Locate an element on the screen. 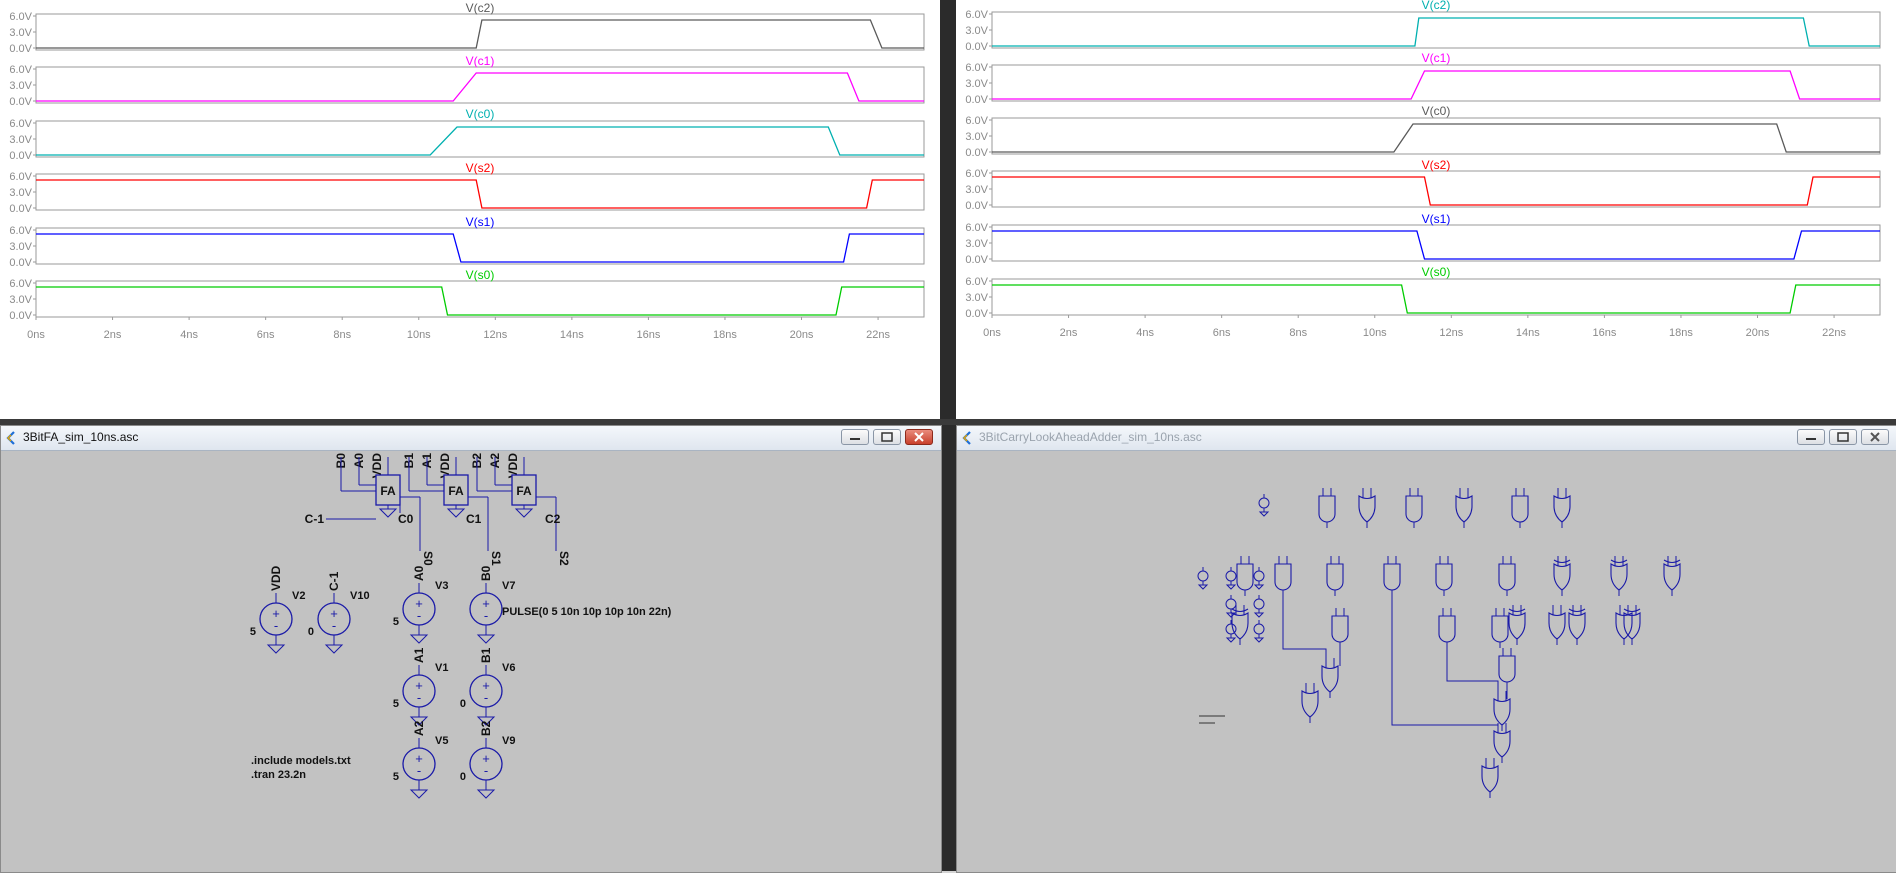 The width and height of the screenshot is (1896, 873). trace-label: V(s1) is located at coordinates (1436, 219).